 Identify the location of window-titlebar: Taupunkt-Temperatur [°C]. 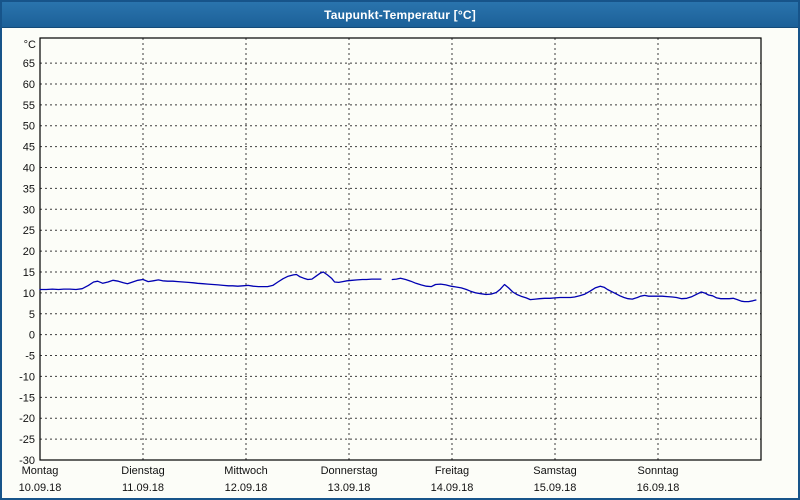
(400, 15).